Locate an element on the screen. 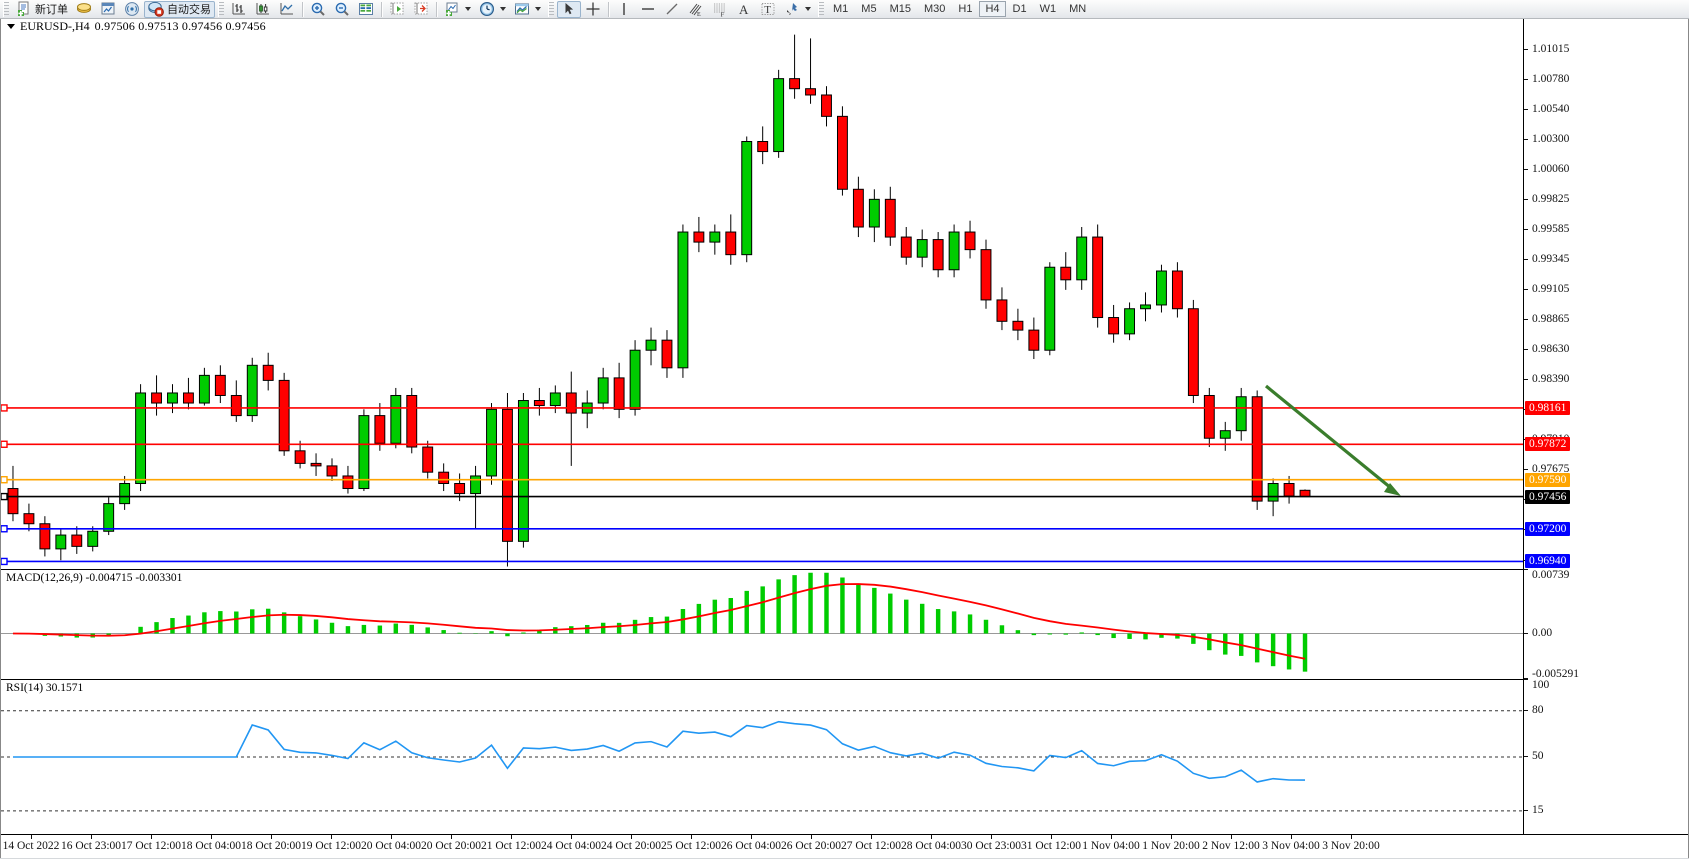 Image resolution: width=1689 pixels, height=859 pixels. indicators-button is located at coordinates (457, 9).